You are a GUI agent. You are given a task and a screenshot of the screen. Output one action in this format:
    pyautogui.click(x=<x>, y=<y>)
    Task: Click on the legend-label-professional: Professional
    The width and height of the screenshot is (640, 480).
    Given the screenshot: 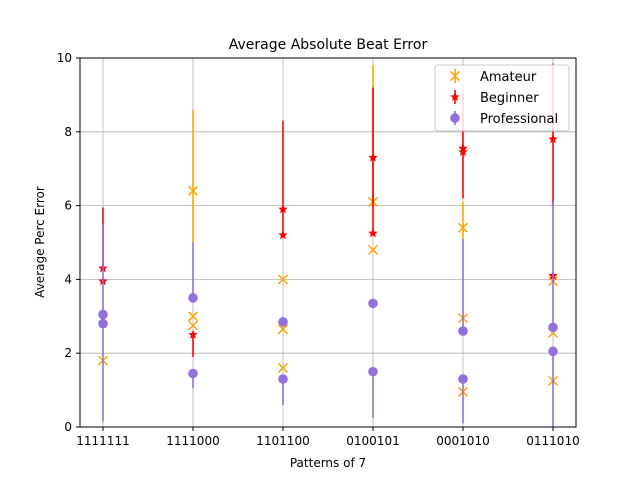 What is the action you would take?
    pyautogui.click(x=519, y=119)
    